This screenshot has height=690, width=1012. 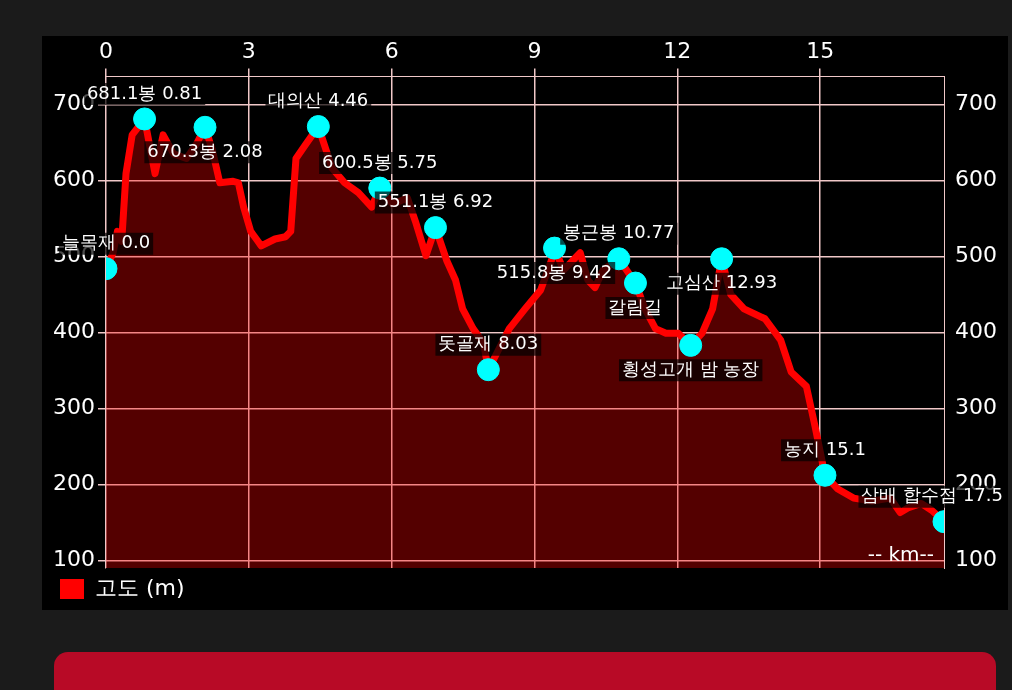 What do you see at coordinates (435, 201) in the screenshot?
I see `annotation: 551.1봉 6.92` at bounding box center [435, 201].